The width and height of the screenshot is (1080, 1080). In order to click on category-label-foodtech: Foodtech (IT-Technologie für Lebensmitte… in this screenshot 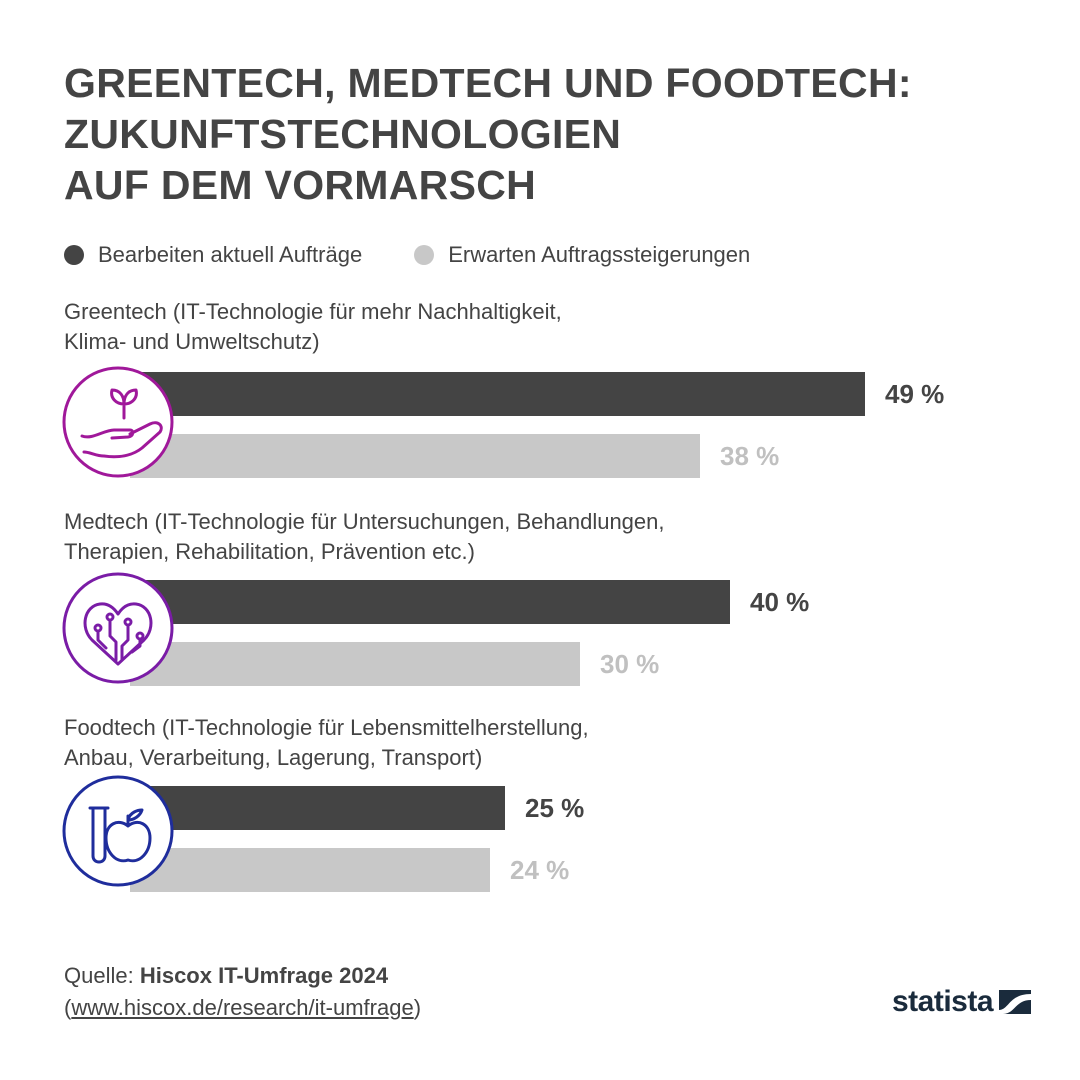, I will do `click(326, 743)`.